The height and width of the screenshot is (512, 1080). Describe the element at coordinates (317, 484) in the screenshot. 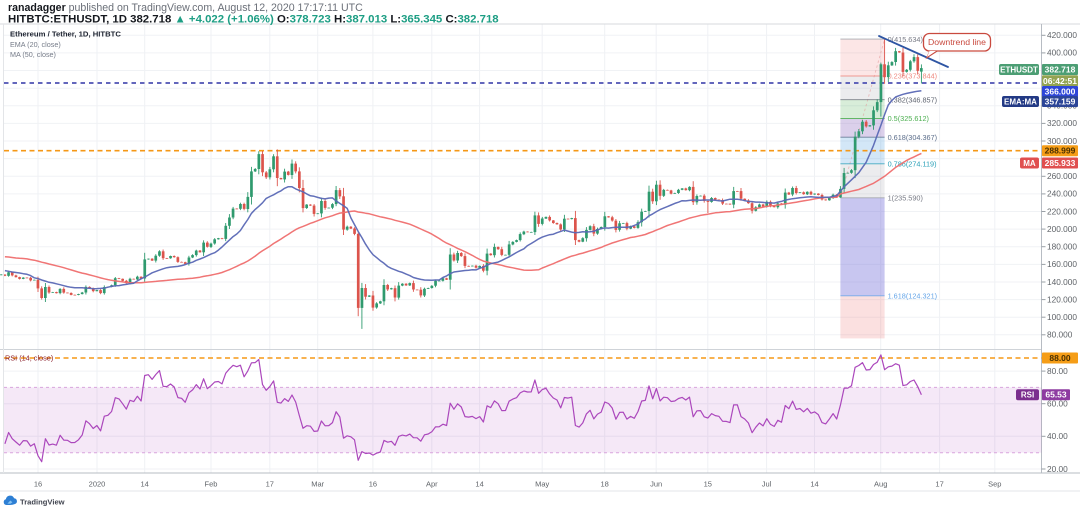

I see `svg-text: Mar` at that location.